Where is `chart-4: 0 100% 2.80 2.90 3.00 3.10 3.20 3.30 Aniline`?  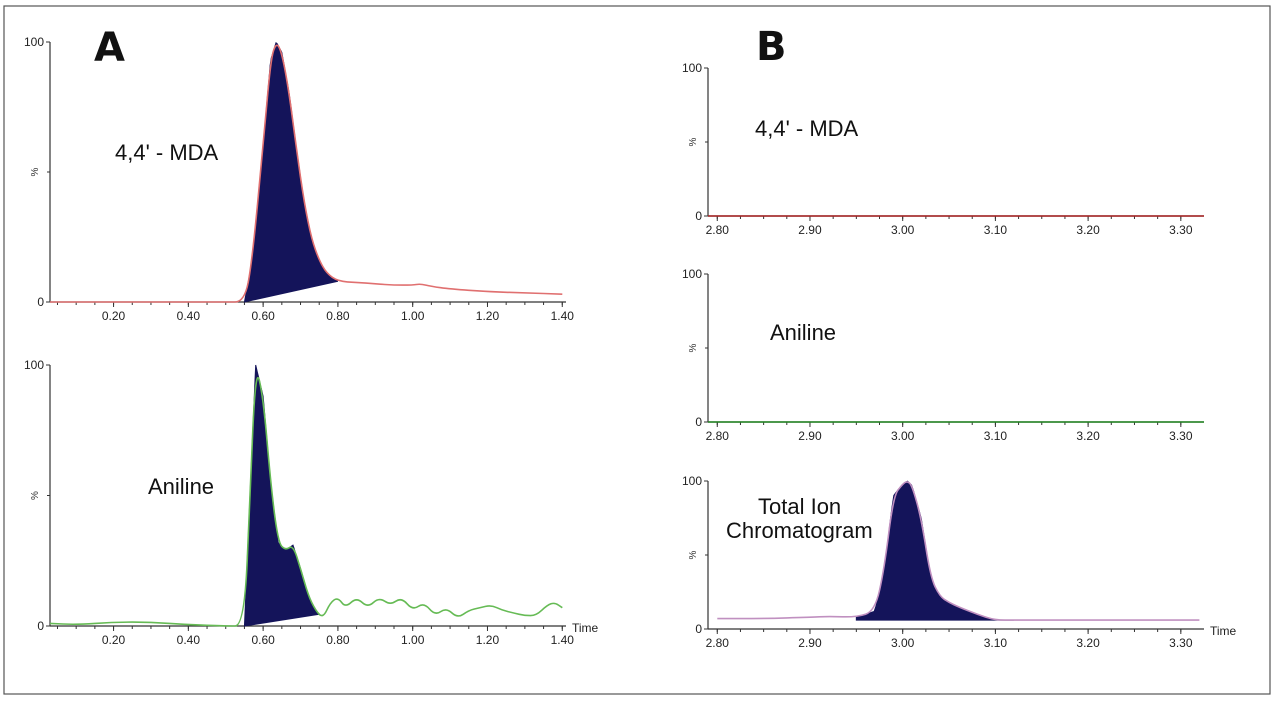
chart-4: 0 100% 2.80 2.90 3.00 3.10 3.20 3.30 Aniline is located at coordinates (943, 355).